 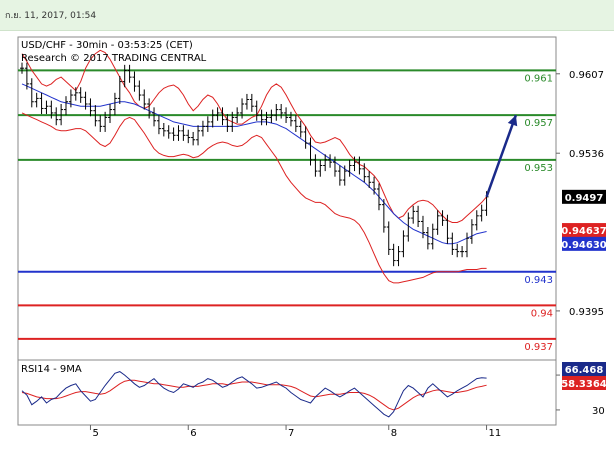 I want to click on price-tag-label-1: 0.94637, so click(x=584, y=231).